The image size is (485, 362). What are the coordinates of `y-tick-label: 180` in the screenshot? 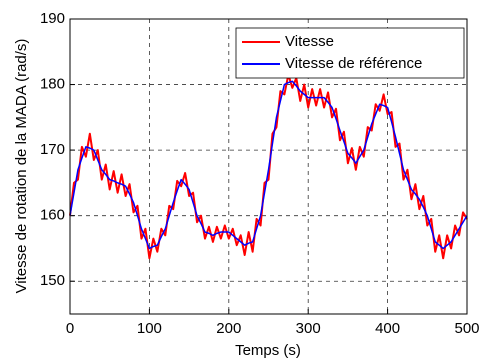 It's located at (52, 84).